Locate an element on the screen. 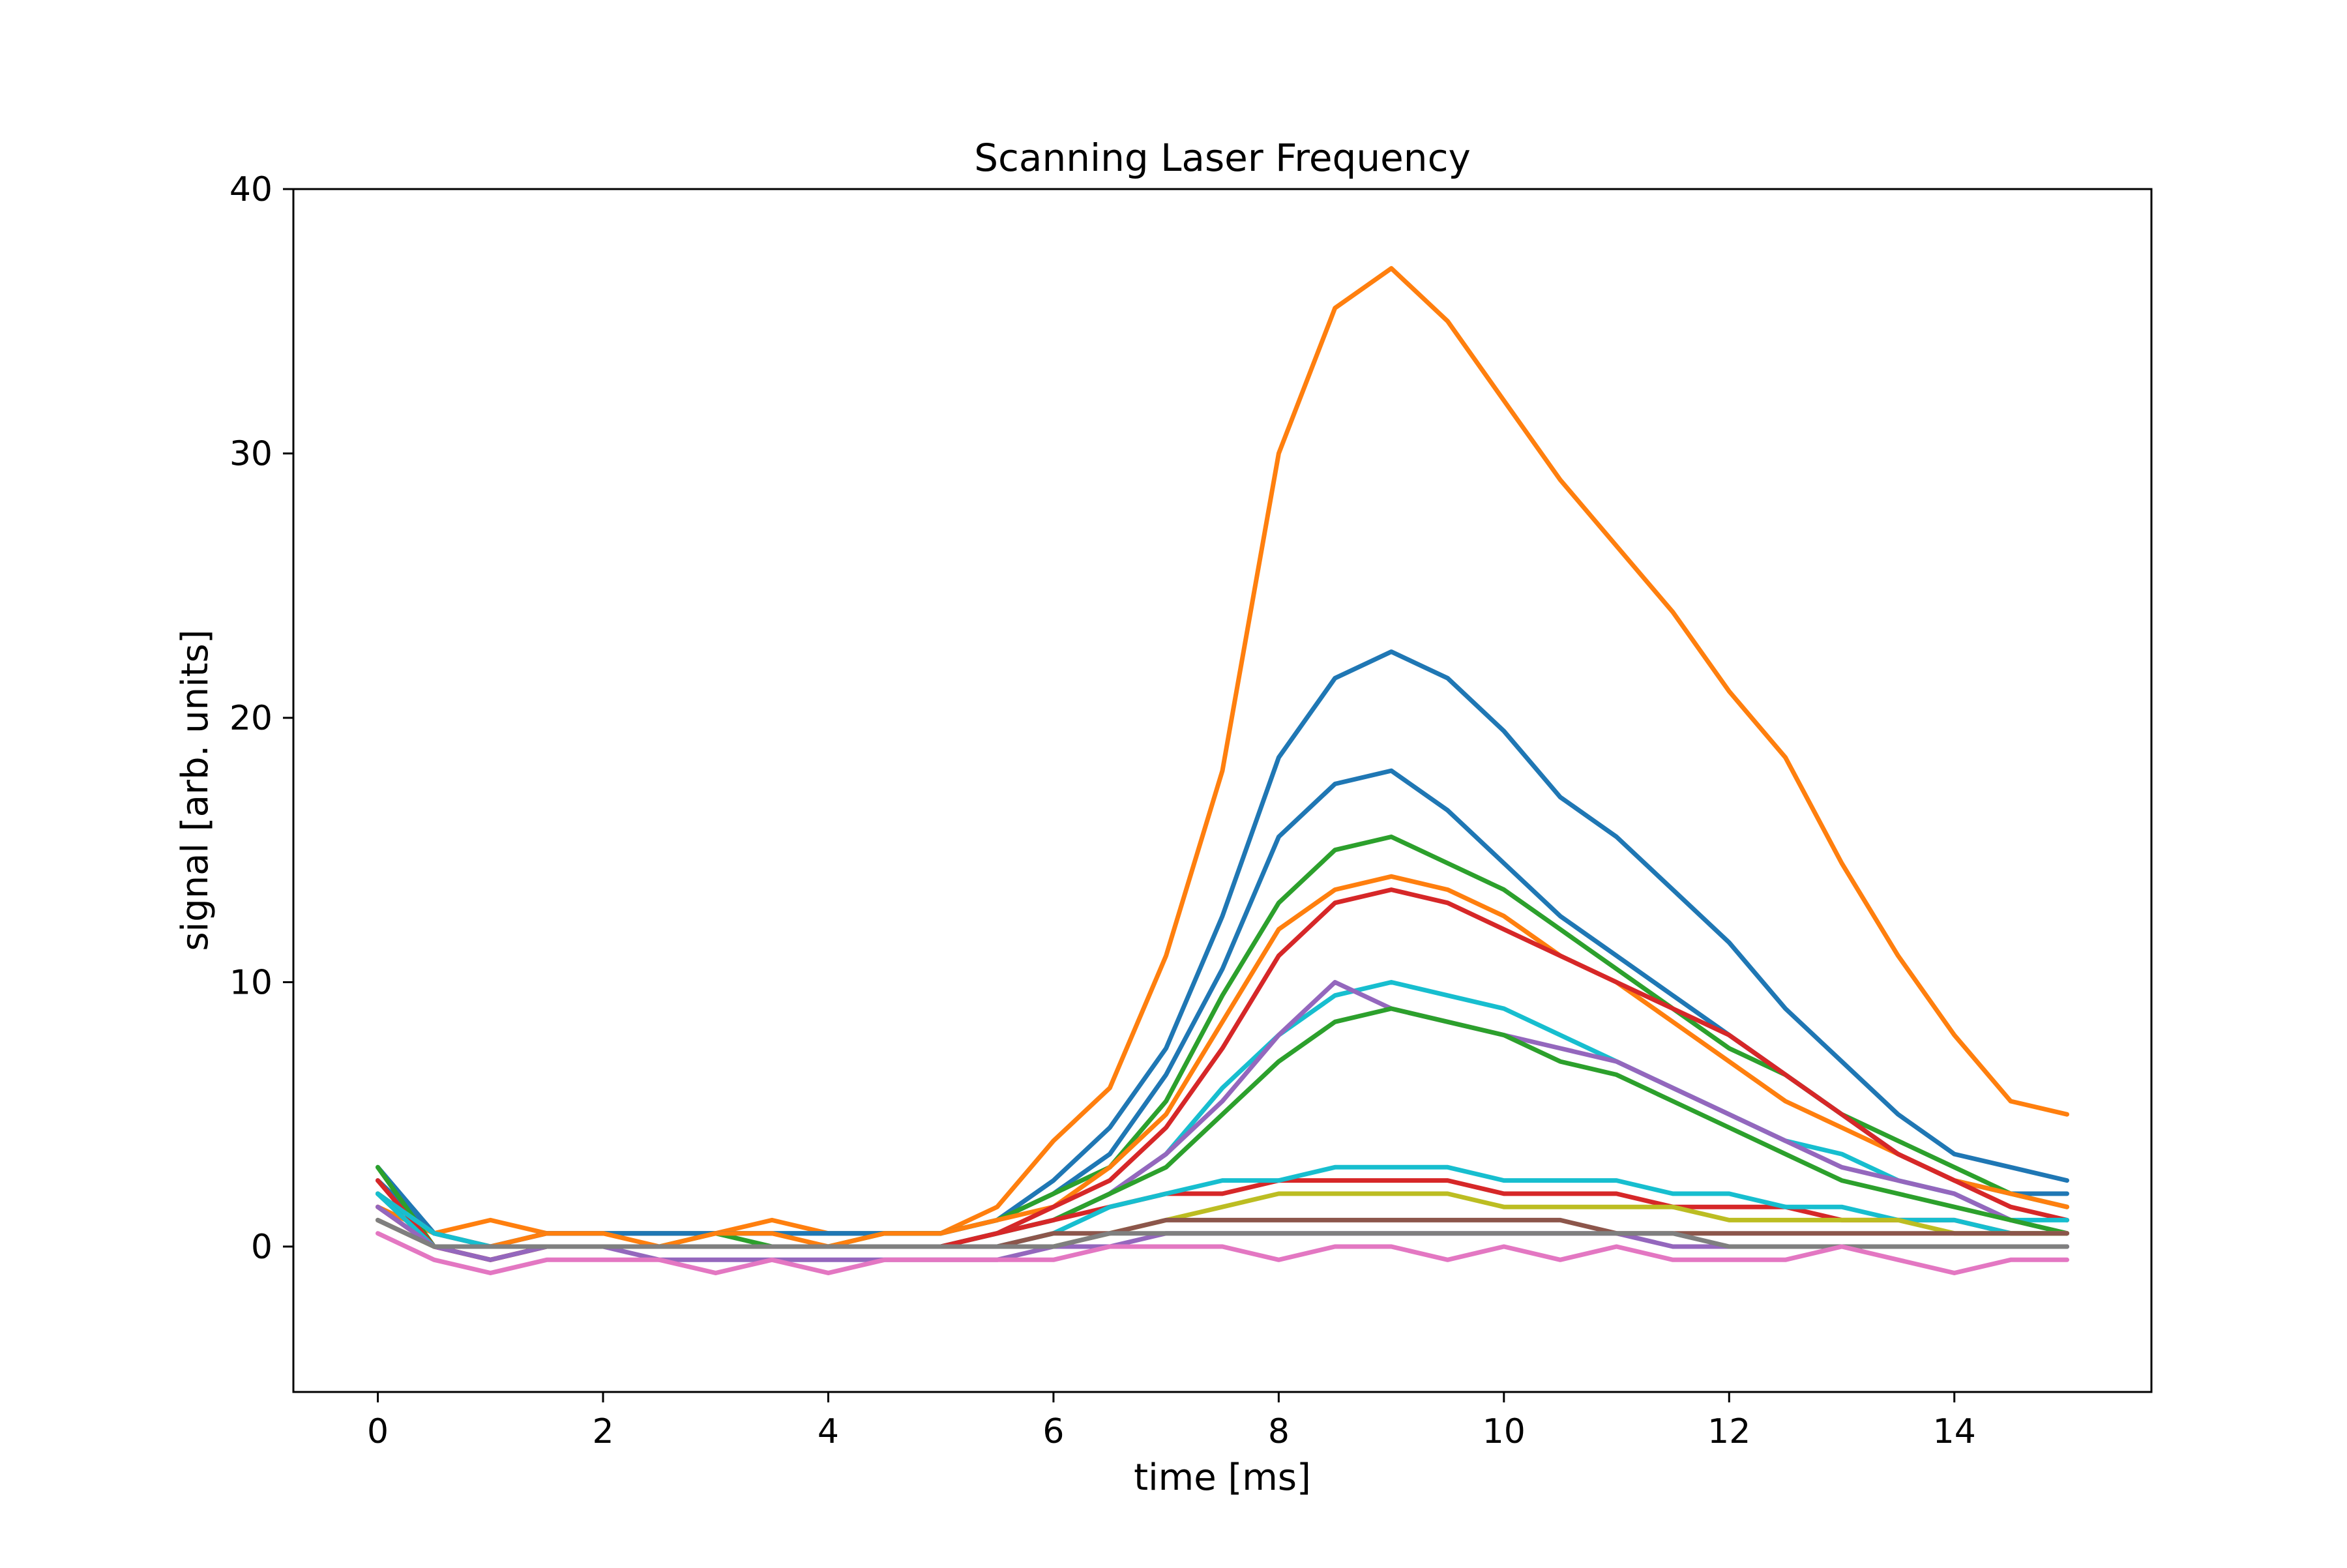 This screenshot has height=1568, width=2347. y-axis: 0 10 20 30 40 is located at coordinates (261, 718).